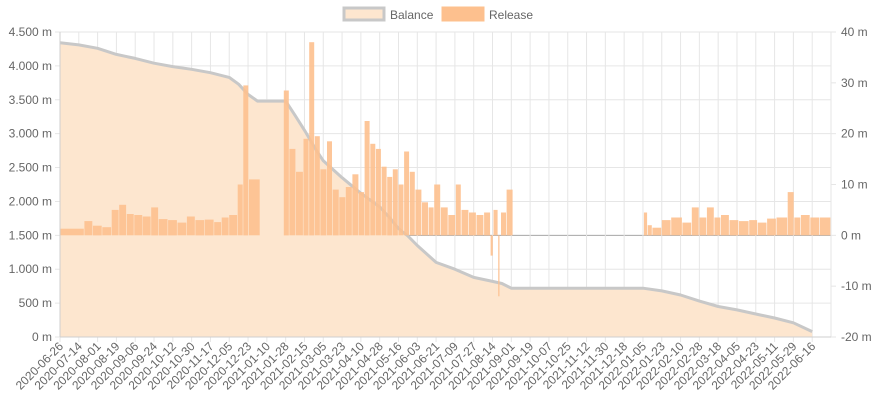 This screenshot has height=405, width=879. What do you see at coordinates (30, 32) in the screenshot?
I see `y-left-tick-label: 4.500 m` at bounding box center [30, 32].